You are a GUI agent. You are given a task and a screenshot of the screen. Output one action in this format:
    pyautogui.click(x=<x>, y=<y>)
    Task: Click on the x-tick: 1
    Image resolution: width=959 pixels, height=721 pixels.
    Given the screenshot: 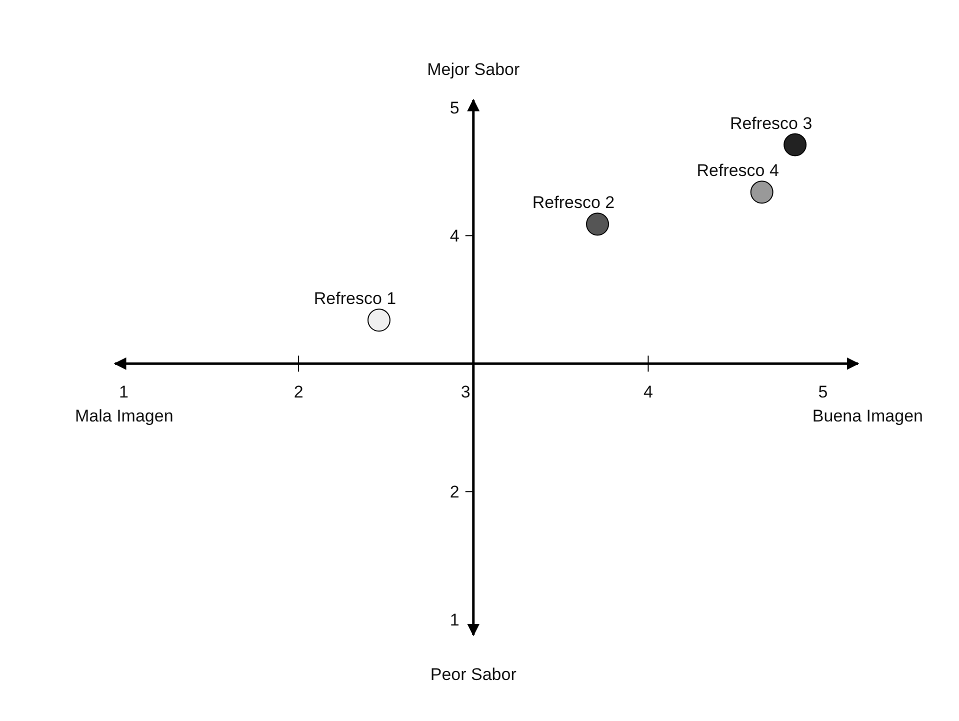 What is the action you would take?
    pyautogui.click(x=123, y=392)
    